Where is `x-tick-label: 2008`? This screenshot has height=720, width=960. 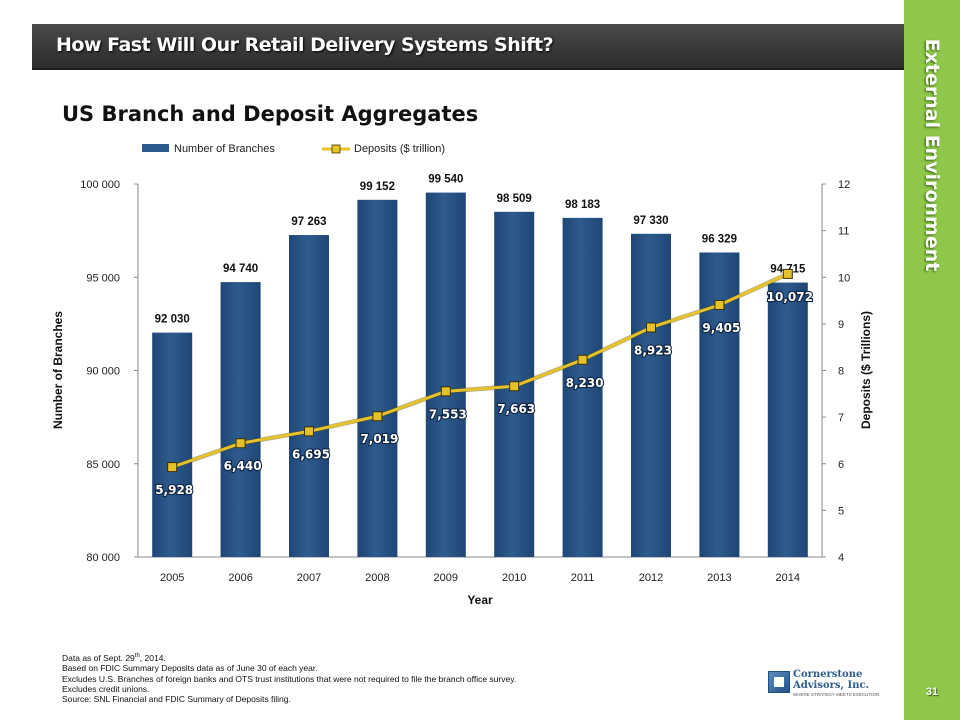
x-tick-label: 2008 is located at coordinates (377, 578).